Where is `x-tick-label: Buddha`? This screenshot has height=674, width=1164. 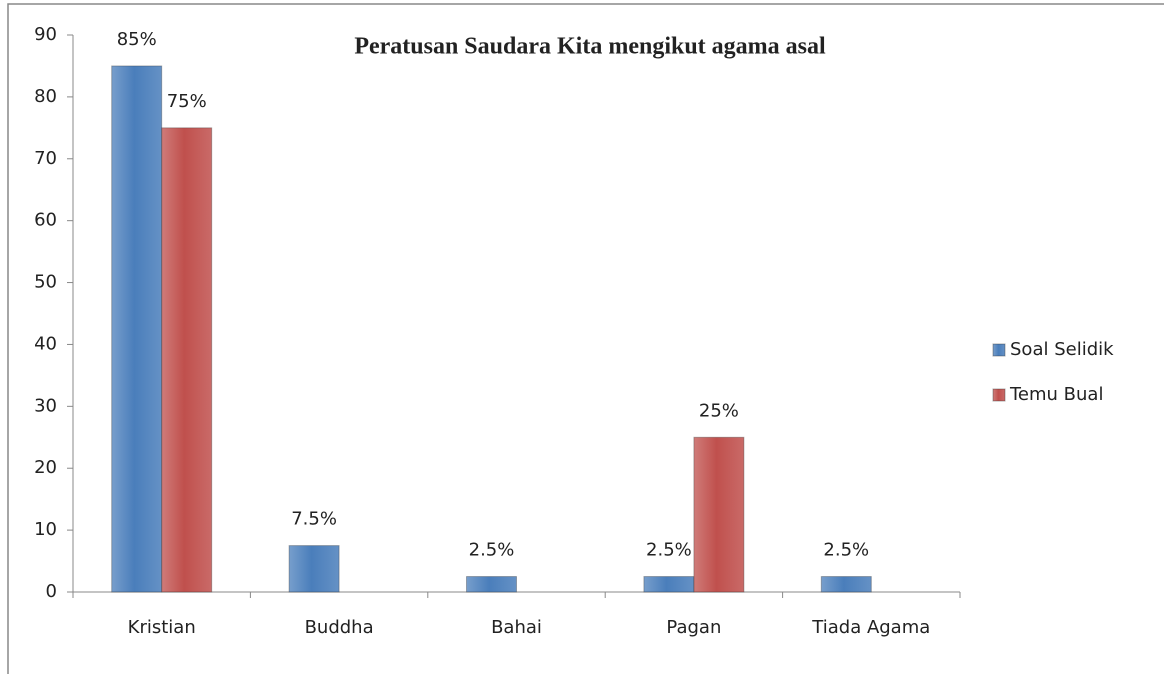 x-tick-label: Buddha is located at coordinates (339, 627).